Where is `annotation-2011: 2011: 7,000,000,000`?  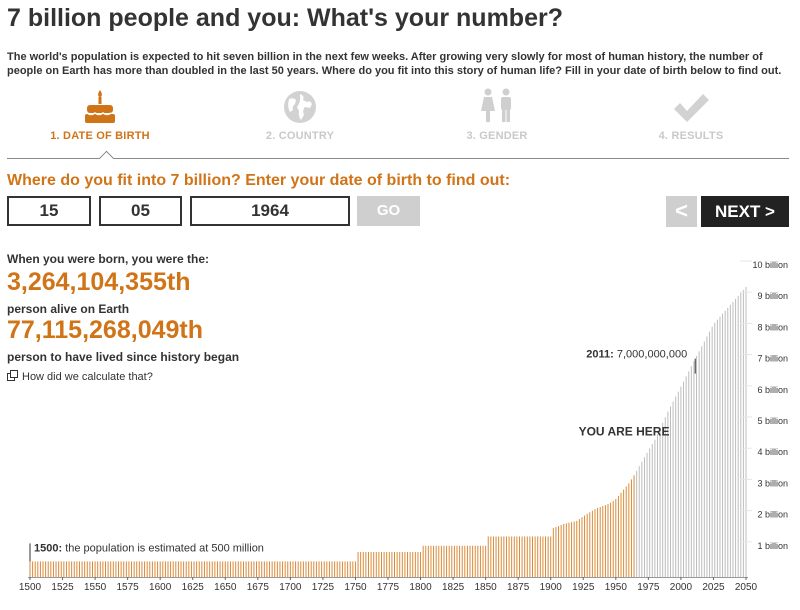 annotation-2011: 2011: 7,000,000,000 is located at coordinates (636, 355).